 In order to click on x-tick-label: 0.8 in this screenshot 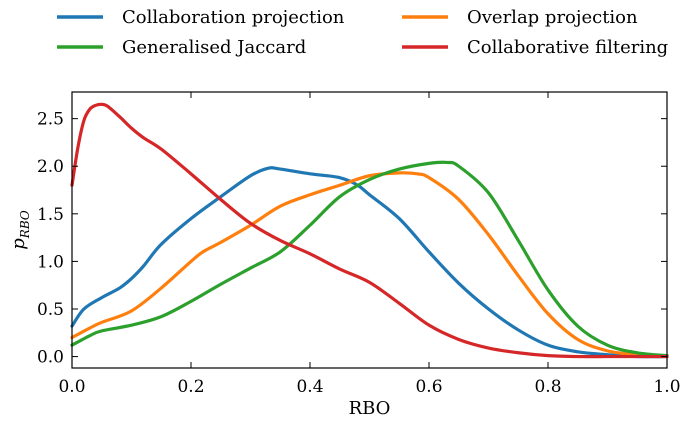, I will do `click(547, 387)`.